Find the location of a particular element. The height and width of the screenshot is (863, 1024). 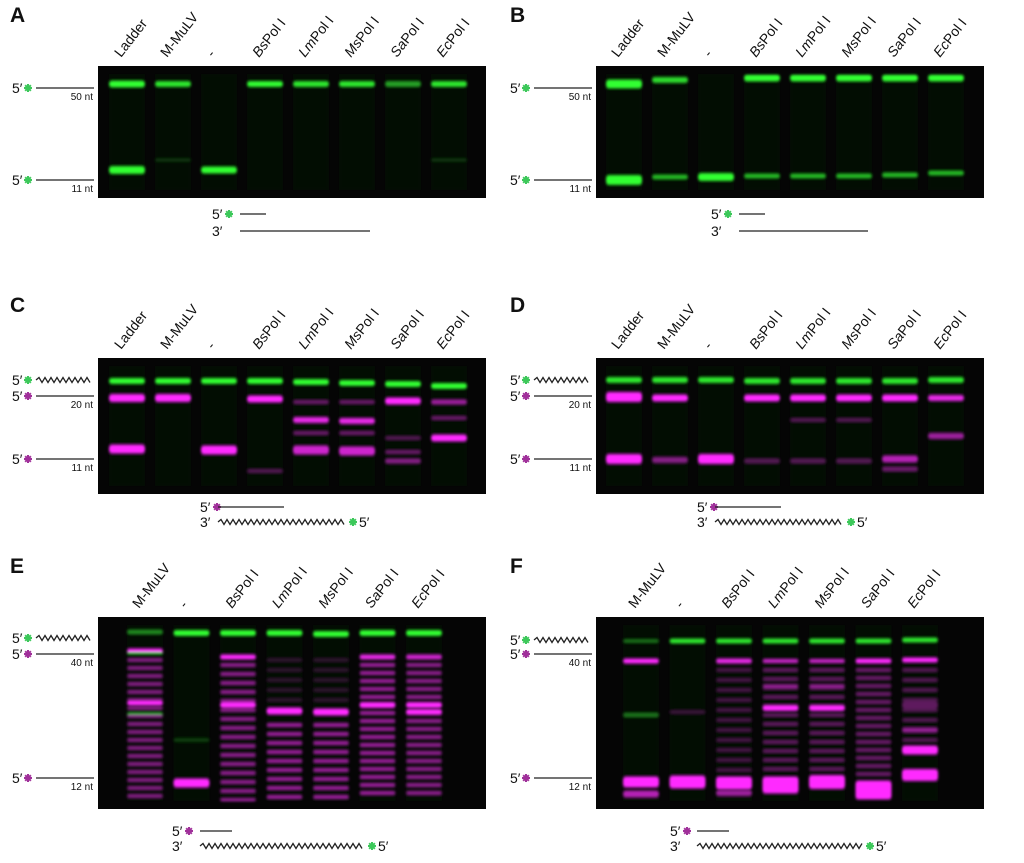

template-strand is located at coordinates (779, 846).